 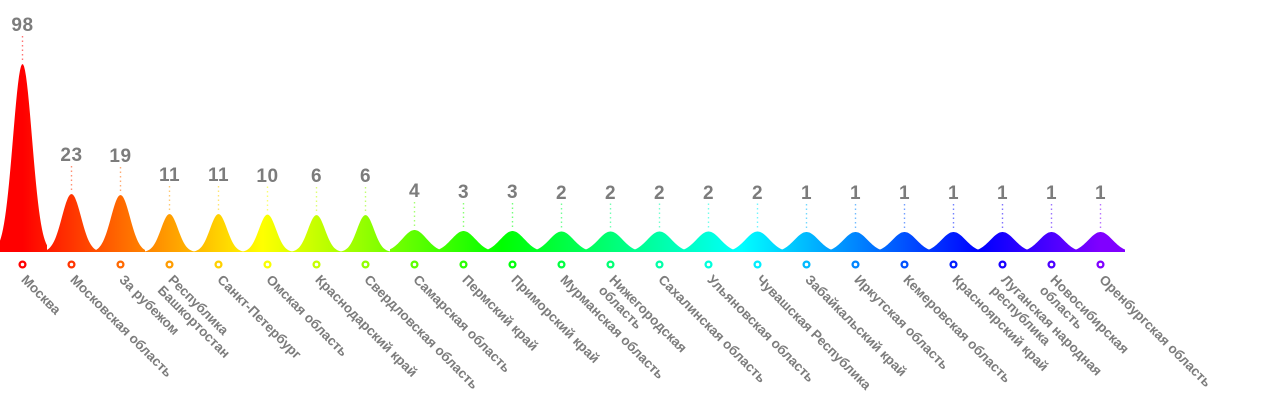 I want to click on value-label: 98, so click(x=22, y=25).